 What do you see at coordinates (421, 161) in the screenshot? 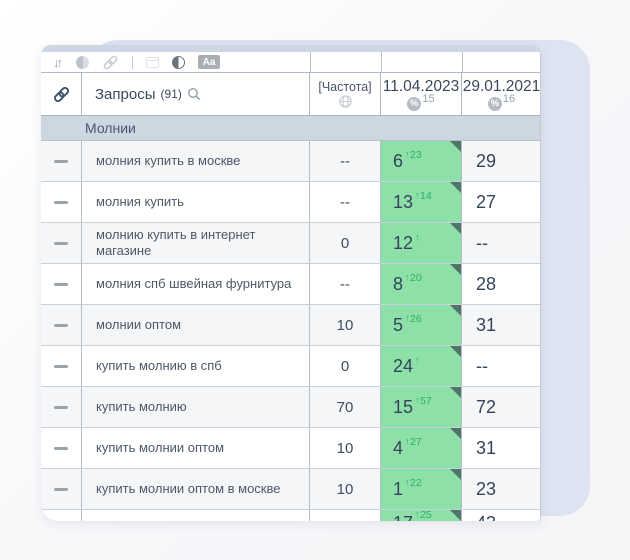
I see `position-cell-current: 6 ↑ 23` at bounding box center [421, 161].